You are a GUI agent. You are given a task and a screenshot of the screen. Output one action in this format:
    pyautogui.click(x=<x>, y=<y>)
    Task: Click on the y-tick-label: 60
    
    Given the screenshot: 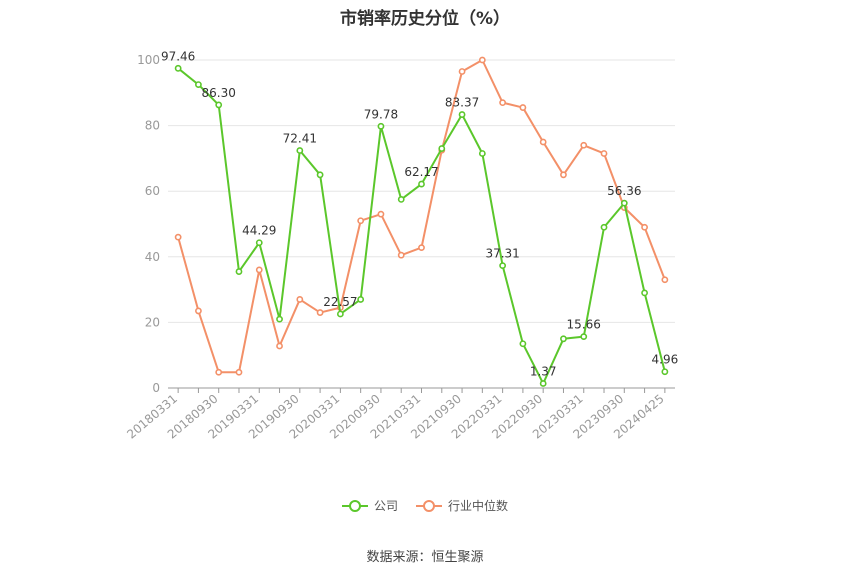 What is the action you would take?
    pyautogui.click(x=152, y=191)
    